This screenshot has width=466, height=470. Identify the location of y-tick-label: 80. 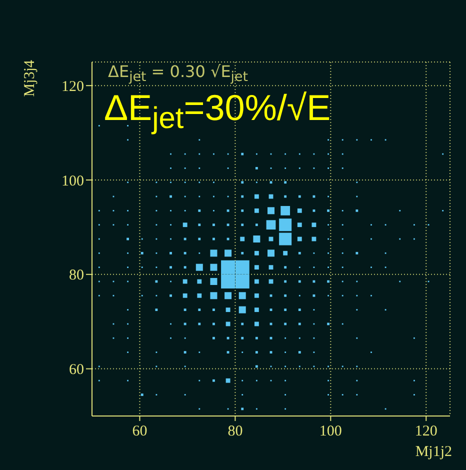
(76, 276).